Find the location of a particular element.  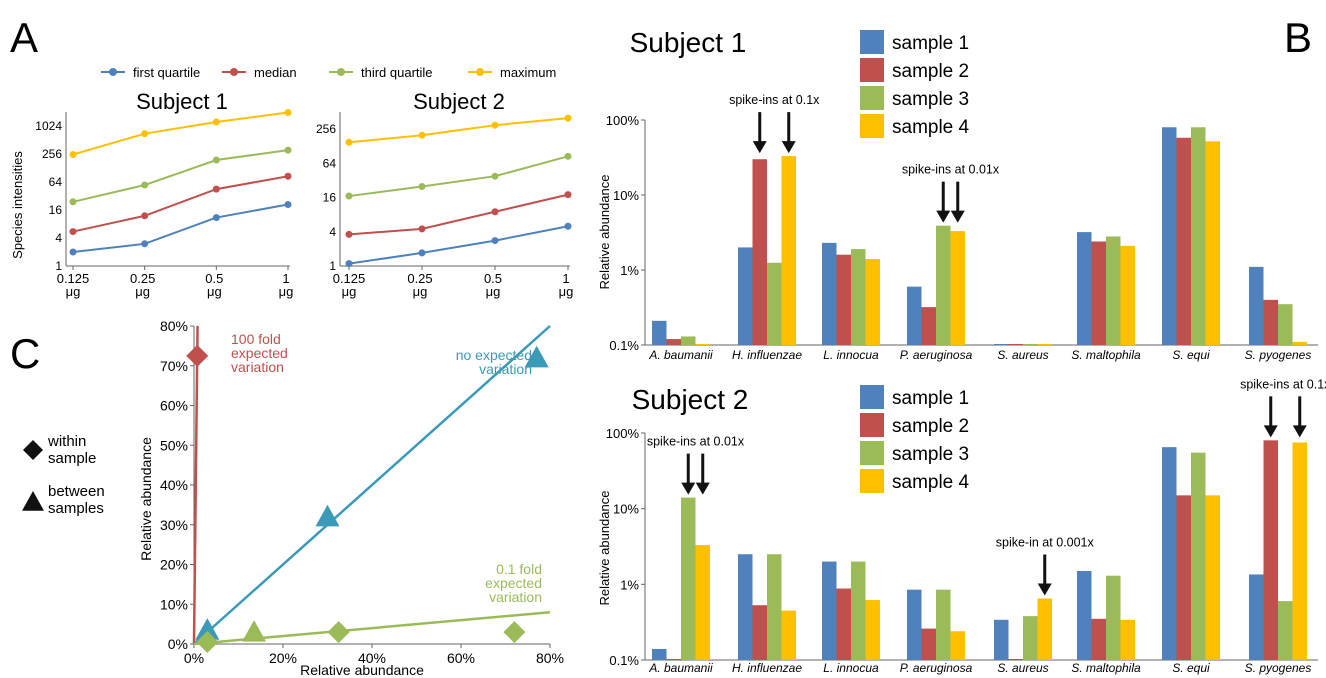

panel-b-arrow-0-0-1-head is located at coordinates (788, 147).